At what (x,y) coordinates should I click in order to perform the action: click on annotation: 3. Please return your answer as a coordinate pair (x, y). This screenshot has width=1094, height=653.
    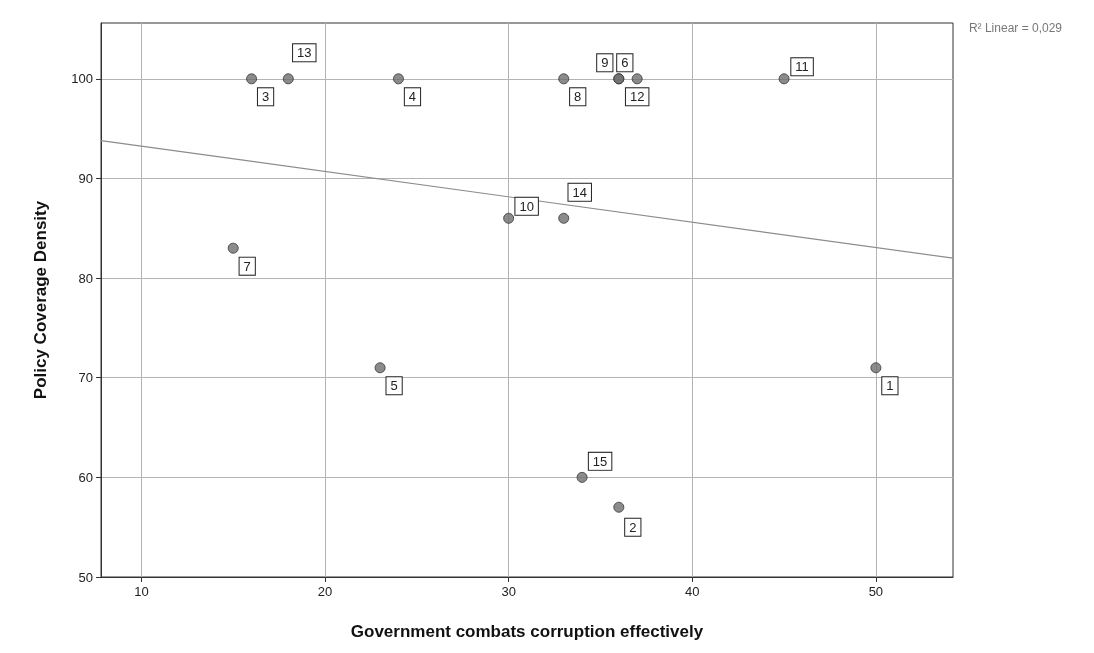
    Looking at the image, I should click on (265, 97).